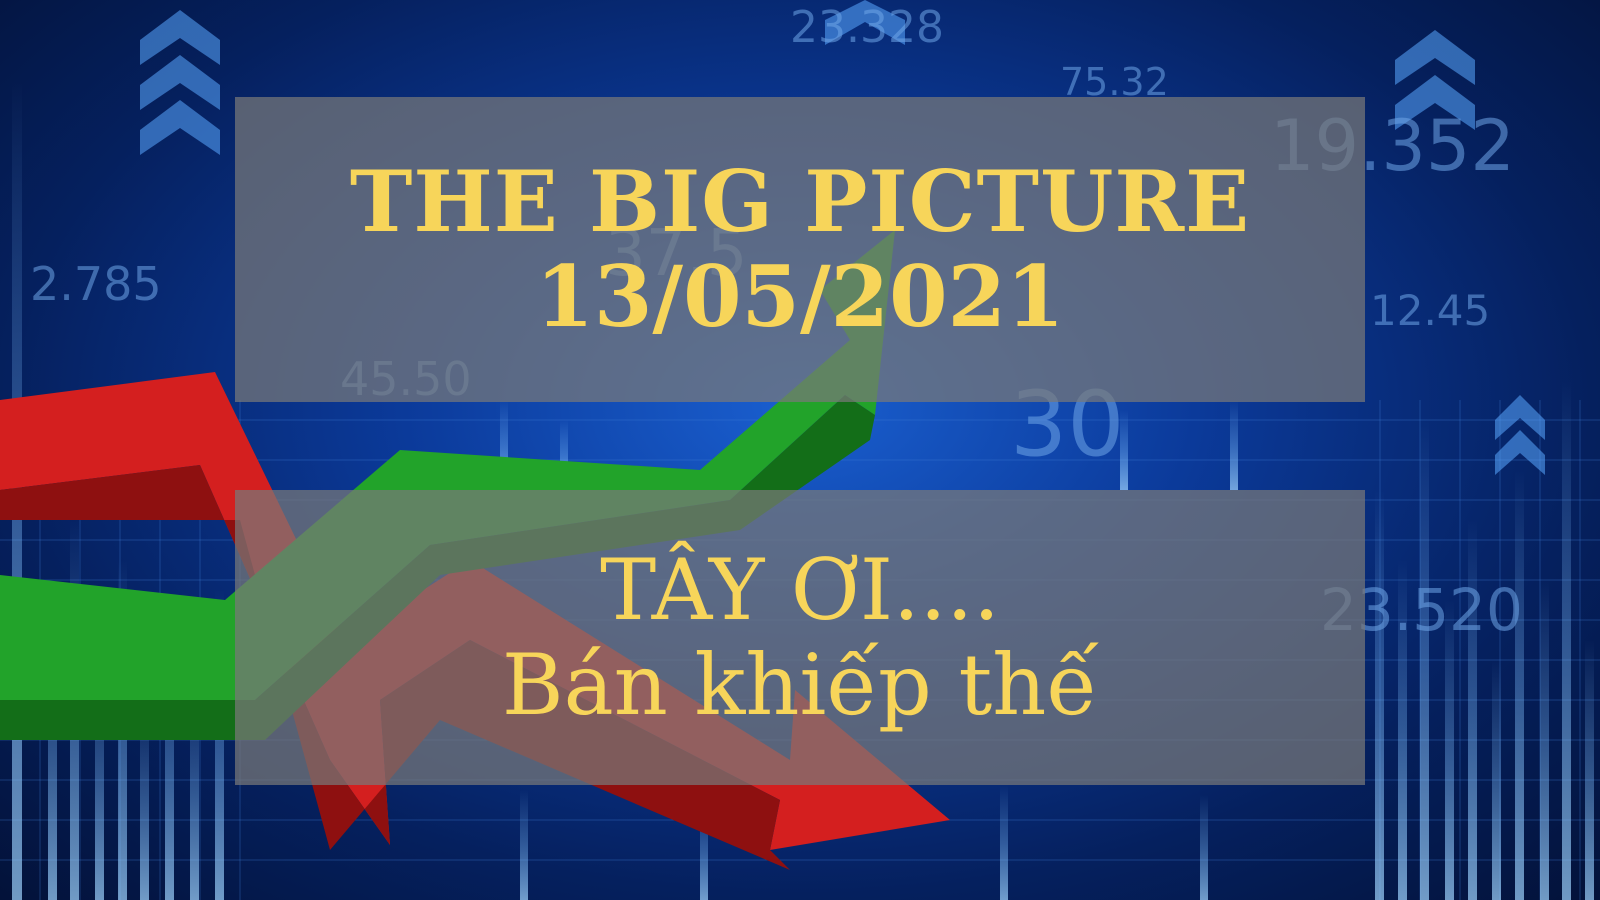 The image size is (1600, 900). What do you see at coordinates (800, 296) in the screenshot?
I see `date-text: 13/05/2021` at bounding box center [800, 296].